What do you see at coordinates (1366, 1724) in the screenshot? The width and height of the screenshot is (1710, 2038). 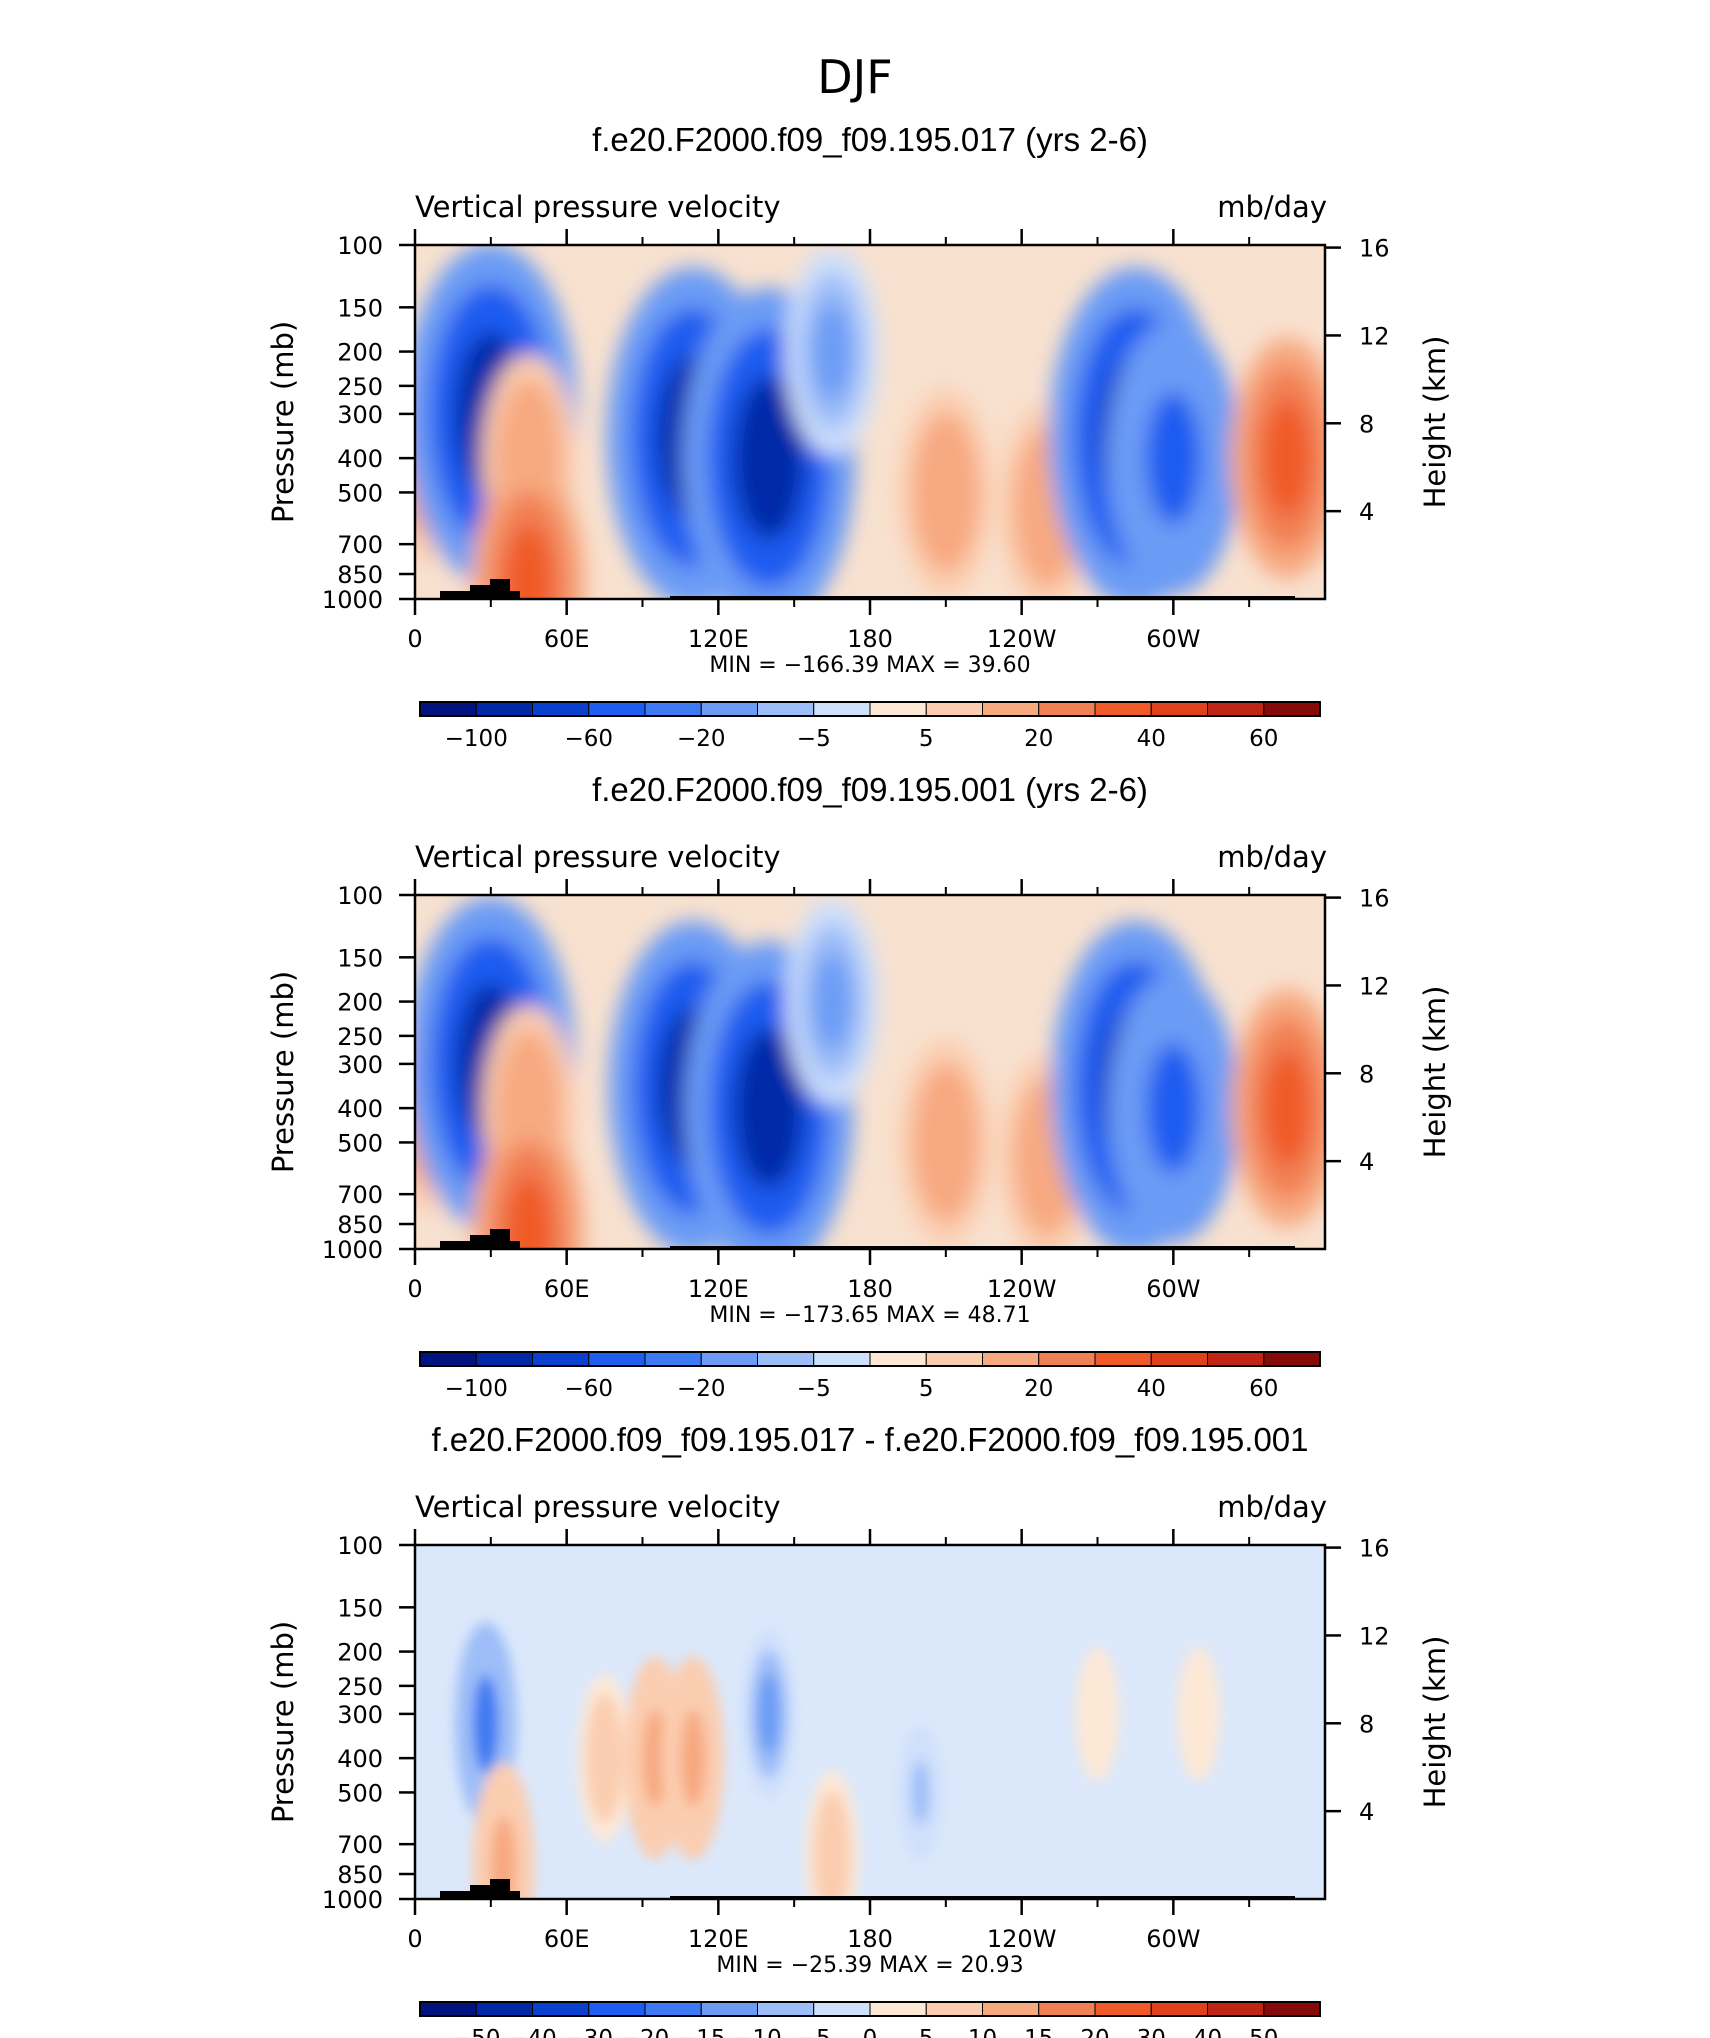 I see `y2-tick-label: 8` at bounding box center [1366, 1724].